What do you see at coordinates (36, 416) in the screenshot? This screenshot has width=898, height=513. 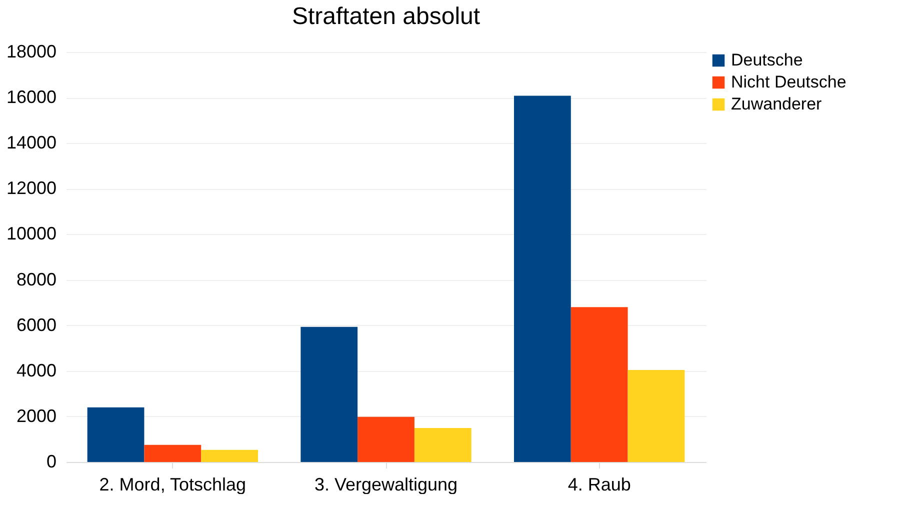 I see `y-tick-label: 2000` at bounding box center [36, 416].